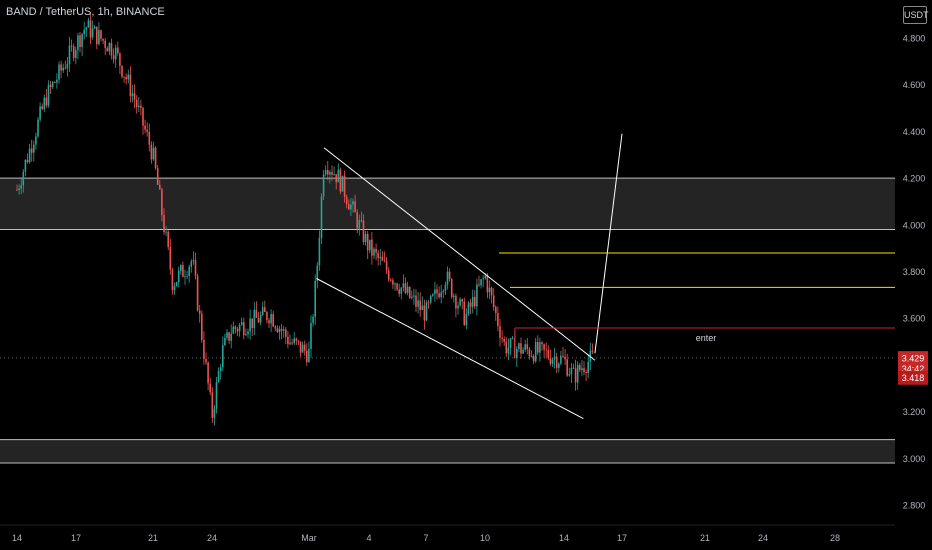 This screenshot has width=932, height=550. Describe the element at coordinates (564, 538) in the screenshot. I see `x-tick-label: 14` at that location.